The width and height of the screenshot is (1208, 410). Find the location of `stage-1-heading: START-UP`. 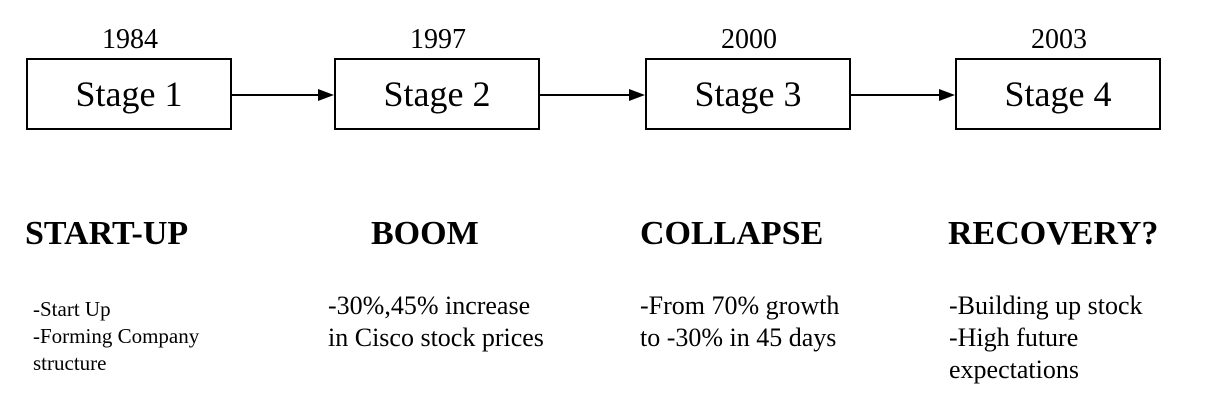

stage-1-heading: START-UP is located at coordinates (107, 233).